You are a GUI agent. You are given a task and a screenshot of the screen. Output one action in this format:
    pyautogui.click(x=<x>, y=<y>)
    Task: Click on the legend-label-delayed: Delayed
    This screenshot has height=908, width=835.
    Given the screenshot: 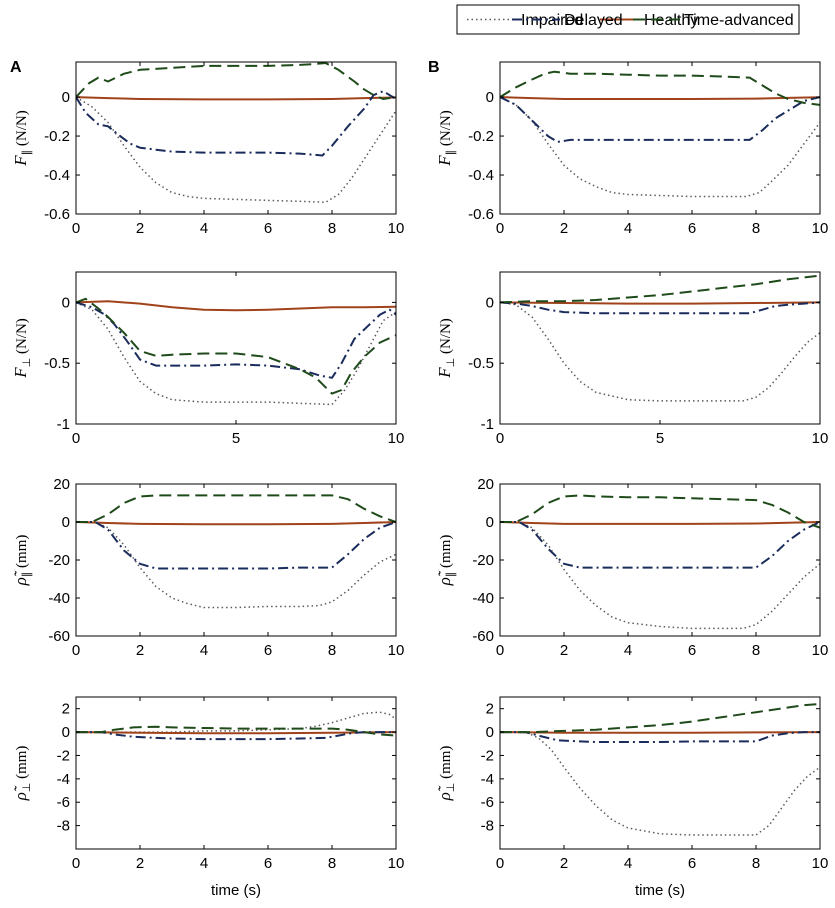 What is the action you would take?
    pyautogui.click(x=593, y=20)
    